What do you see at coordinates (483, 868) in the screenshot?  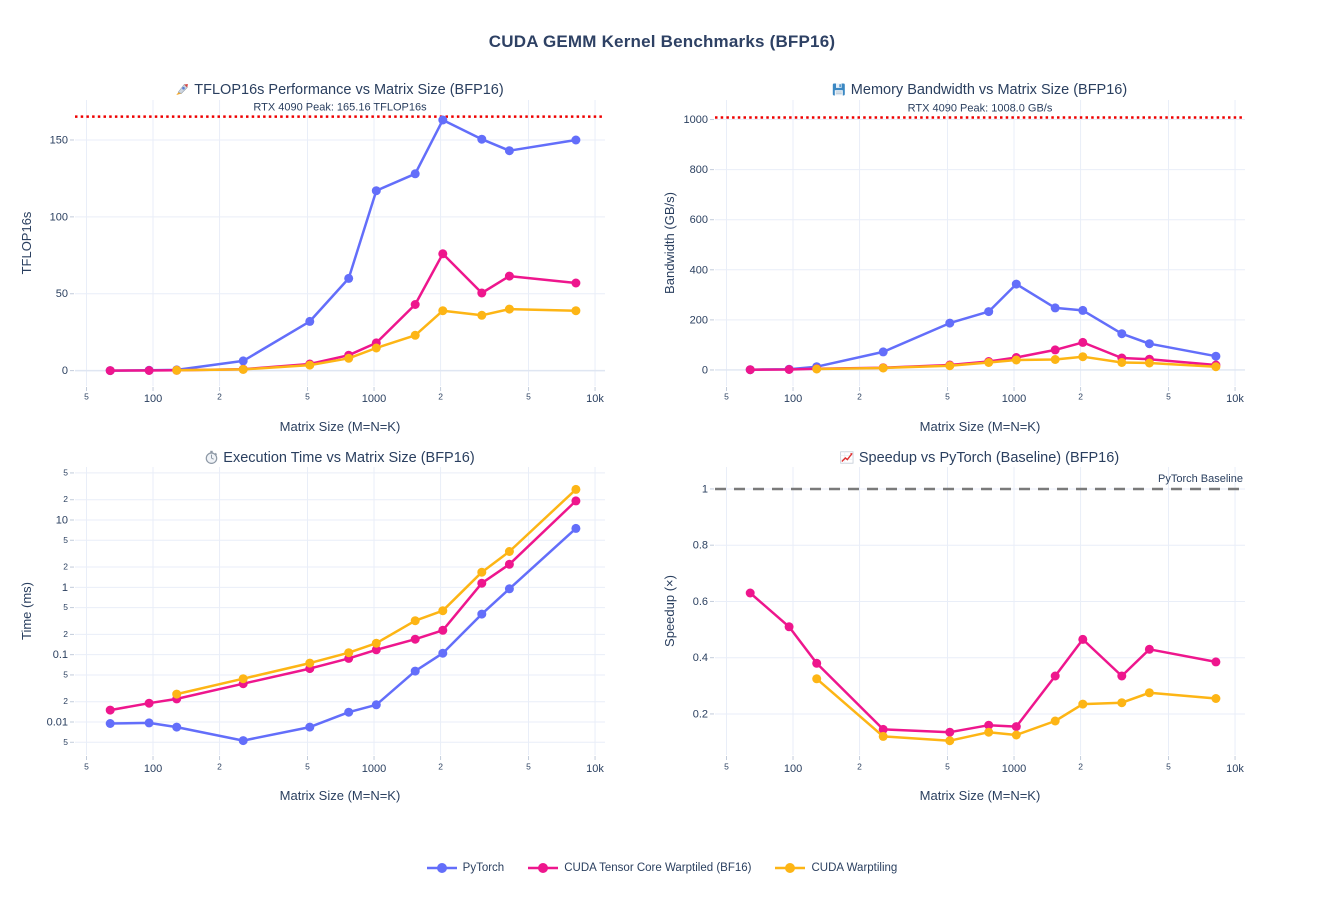 I see `legend-label-pytorch: PyTorch` at bounding box center [483, 868].